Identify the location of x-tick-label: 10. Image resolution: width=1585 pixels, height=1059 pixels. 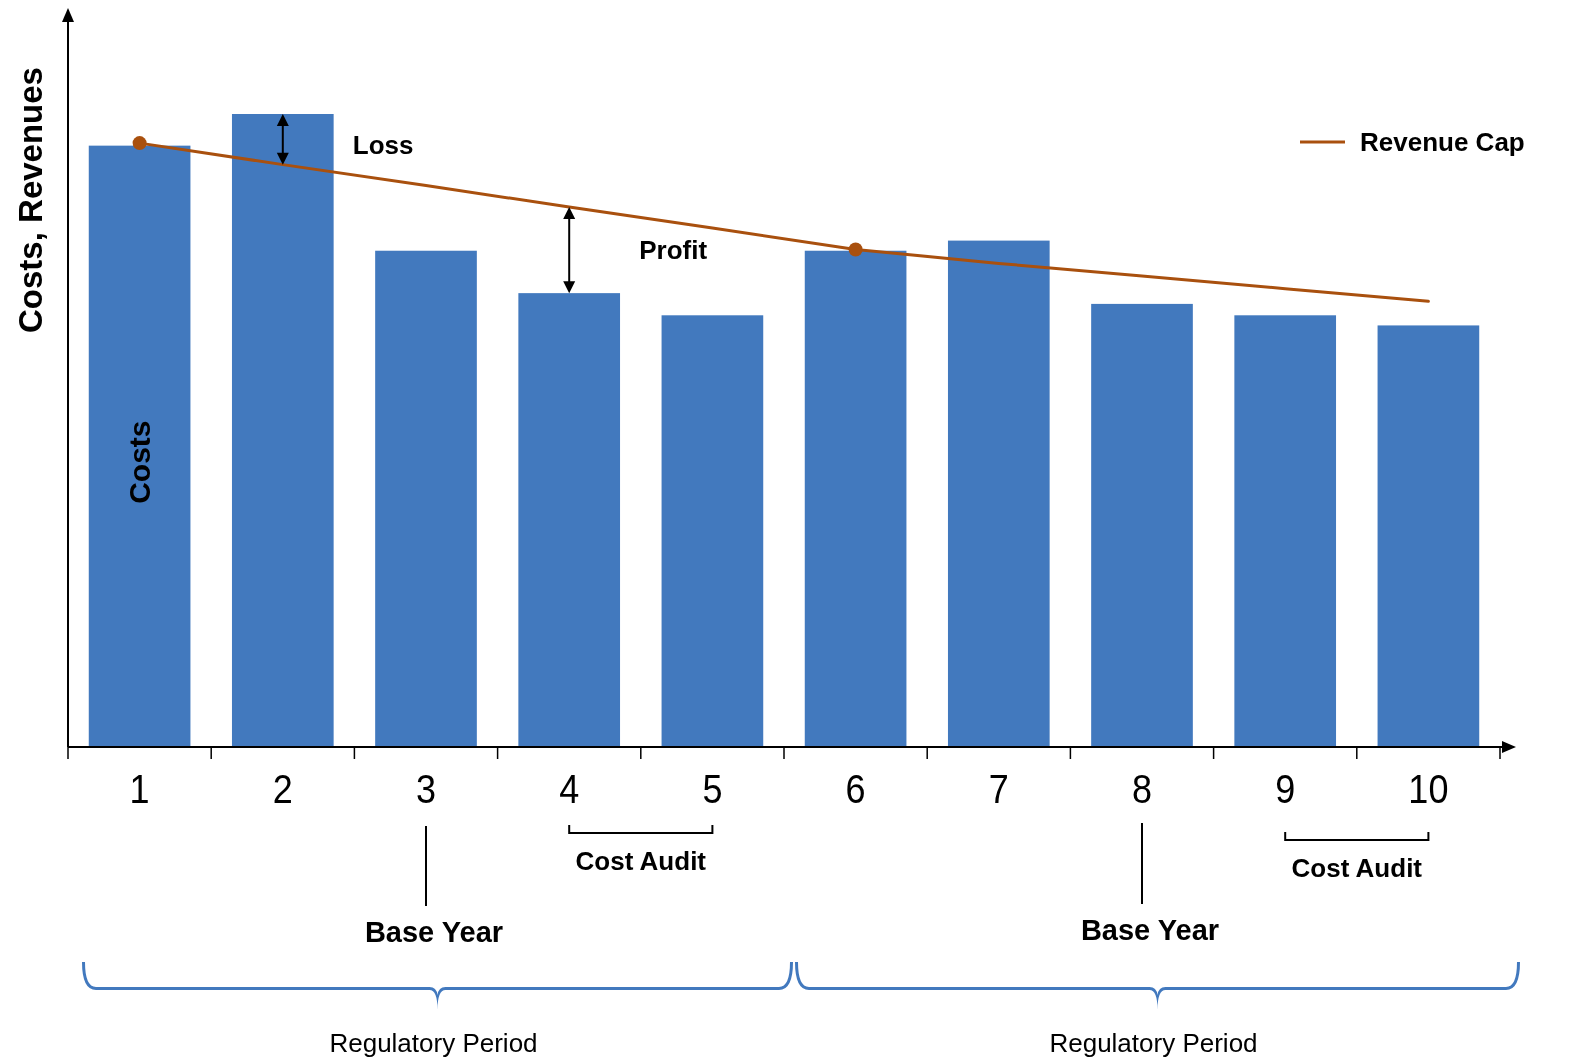
(1428, 789).